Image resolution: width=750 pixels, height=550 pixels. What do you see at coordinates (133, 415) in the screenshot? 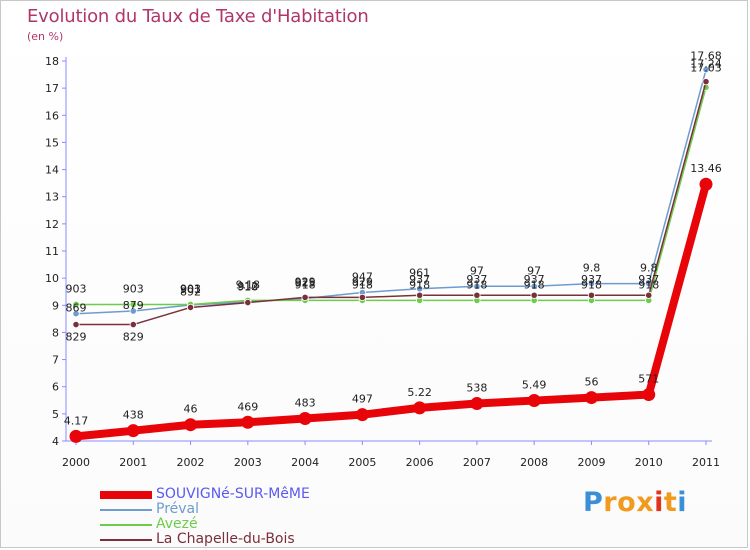
I see `data-label-souvigne-sur-meme: 438` at bounding box center [133, 415].